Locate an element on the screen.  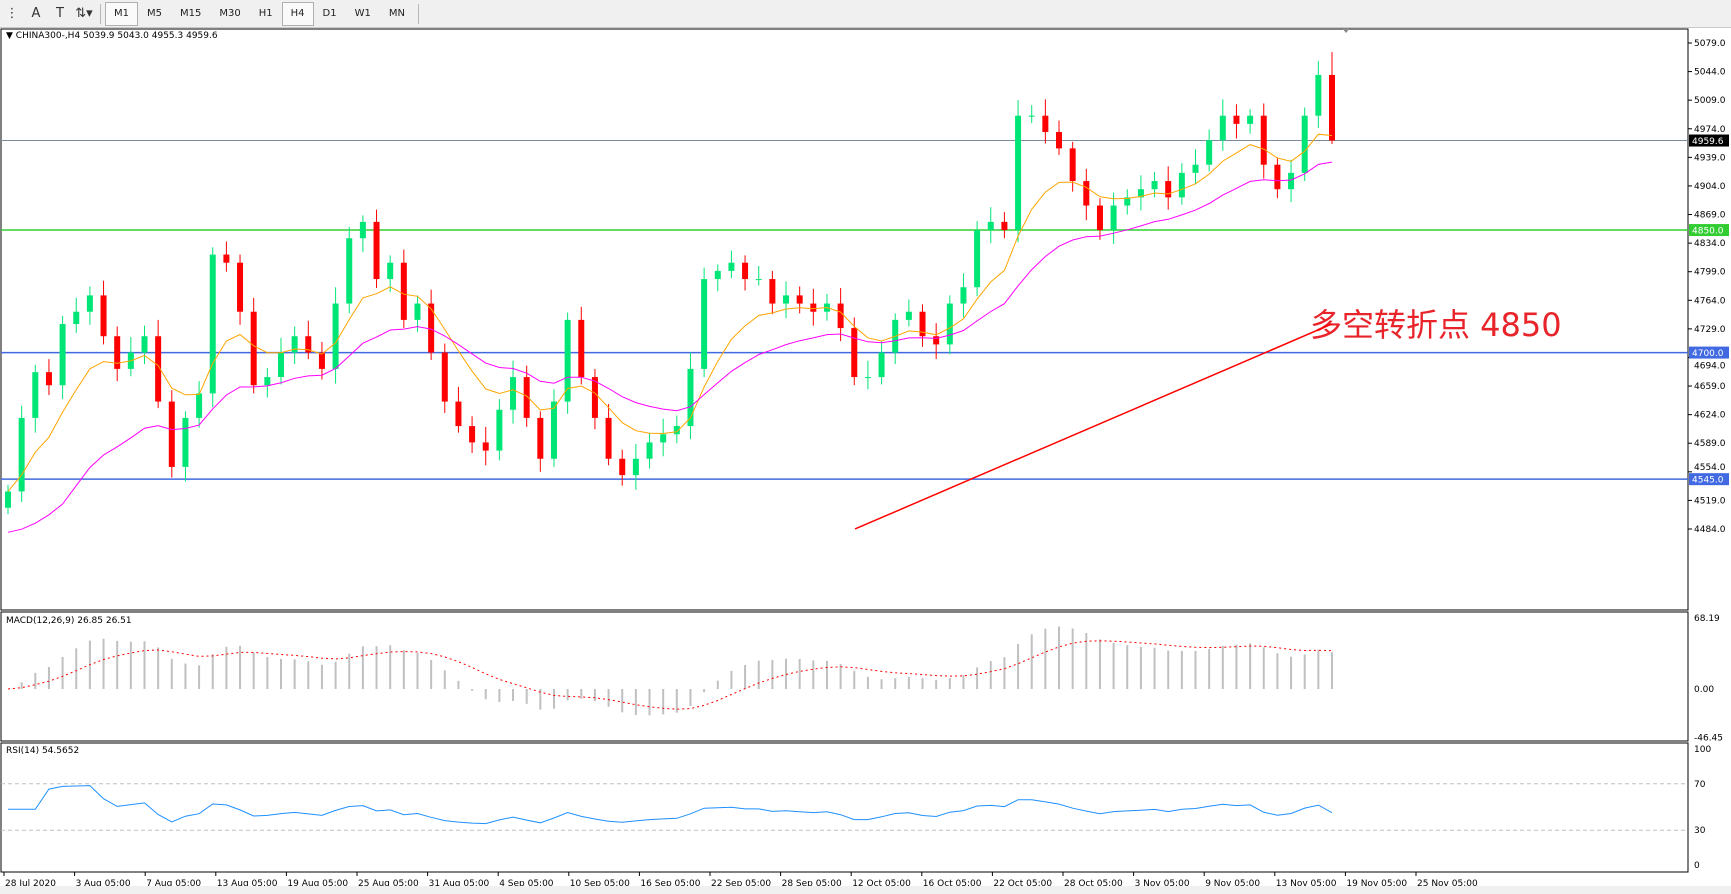
macd-tick-label: 68.19 is located at coordinates (1707, 619).